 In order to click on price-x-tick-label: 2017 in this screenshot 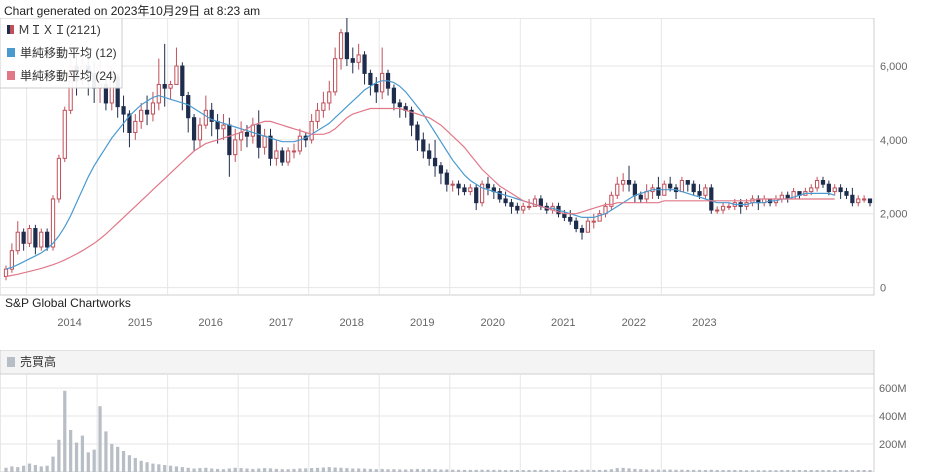, I will do `click(281, 323)`.